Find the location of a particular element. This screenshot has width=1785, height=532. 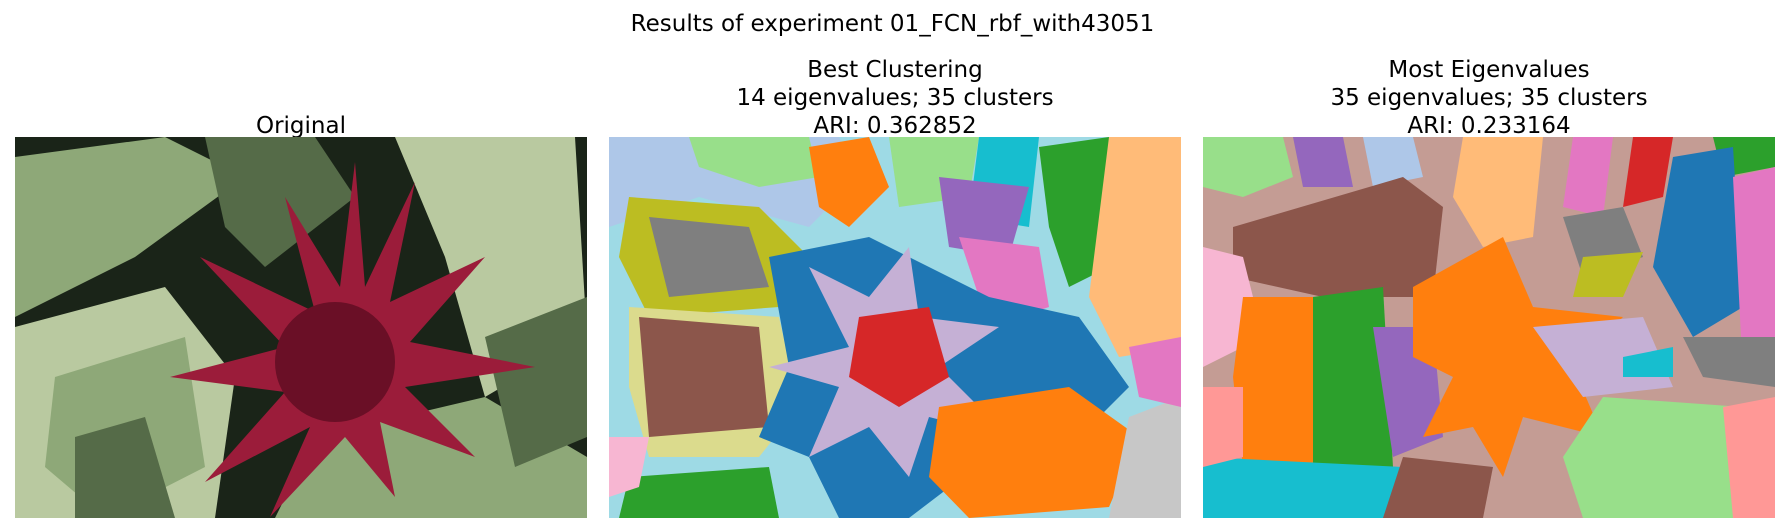

region-purple-top is located at coordinates (1323, 162).